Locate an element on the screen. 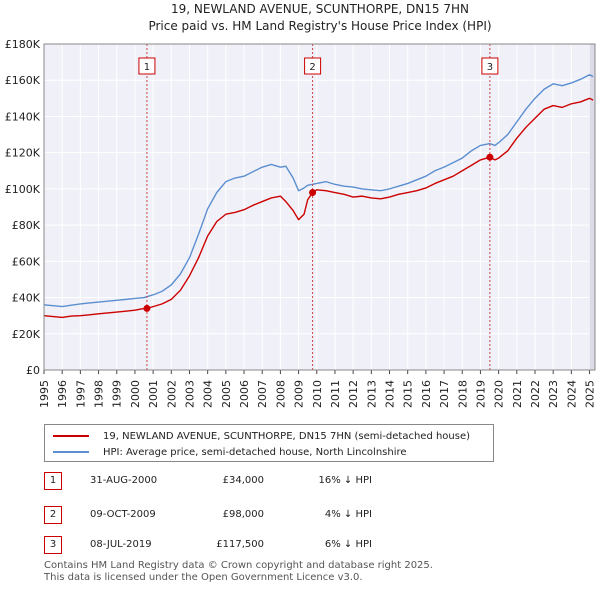  x-tick-label: 2011 is located at coordinates (335, 394).